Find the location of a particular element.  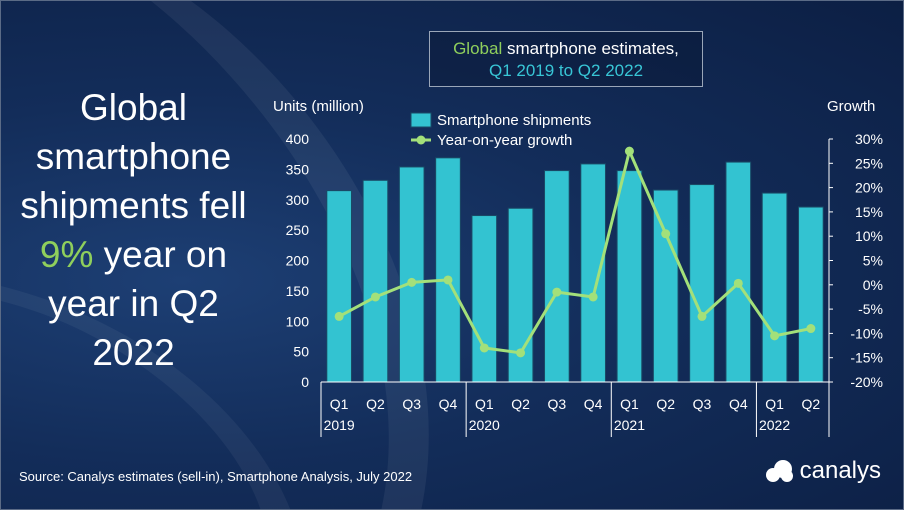

chart-title-line-1: Global smartphone estimates, is located at coordinates (566, 49).